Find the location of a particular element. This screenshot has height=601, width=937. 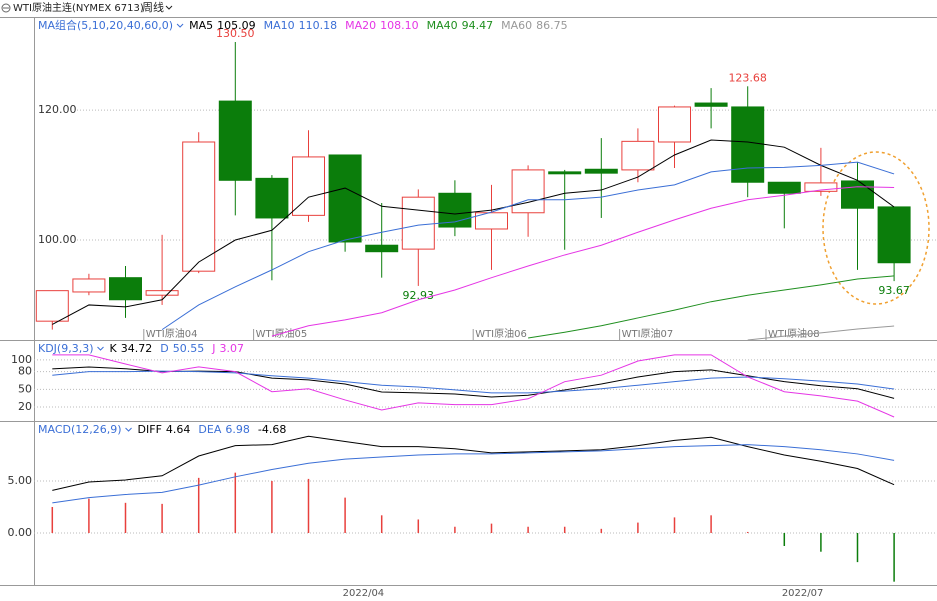

y-tick-label: 5.00 is located at coordinates (20, 480).